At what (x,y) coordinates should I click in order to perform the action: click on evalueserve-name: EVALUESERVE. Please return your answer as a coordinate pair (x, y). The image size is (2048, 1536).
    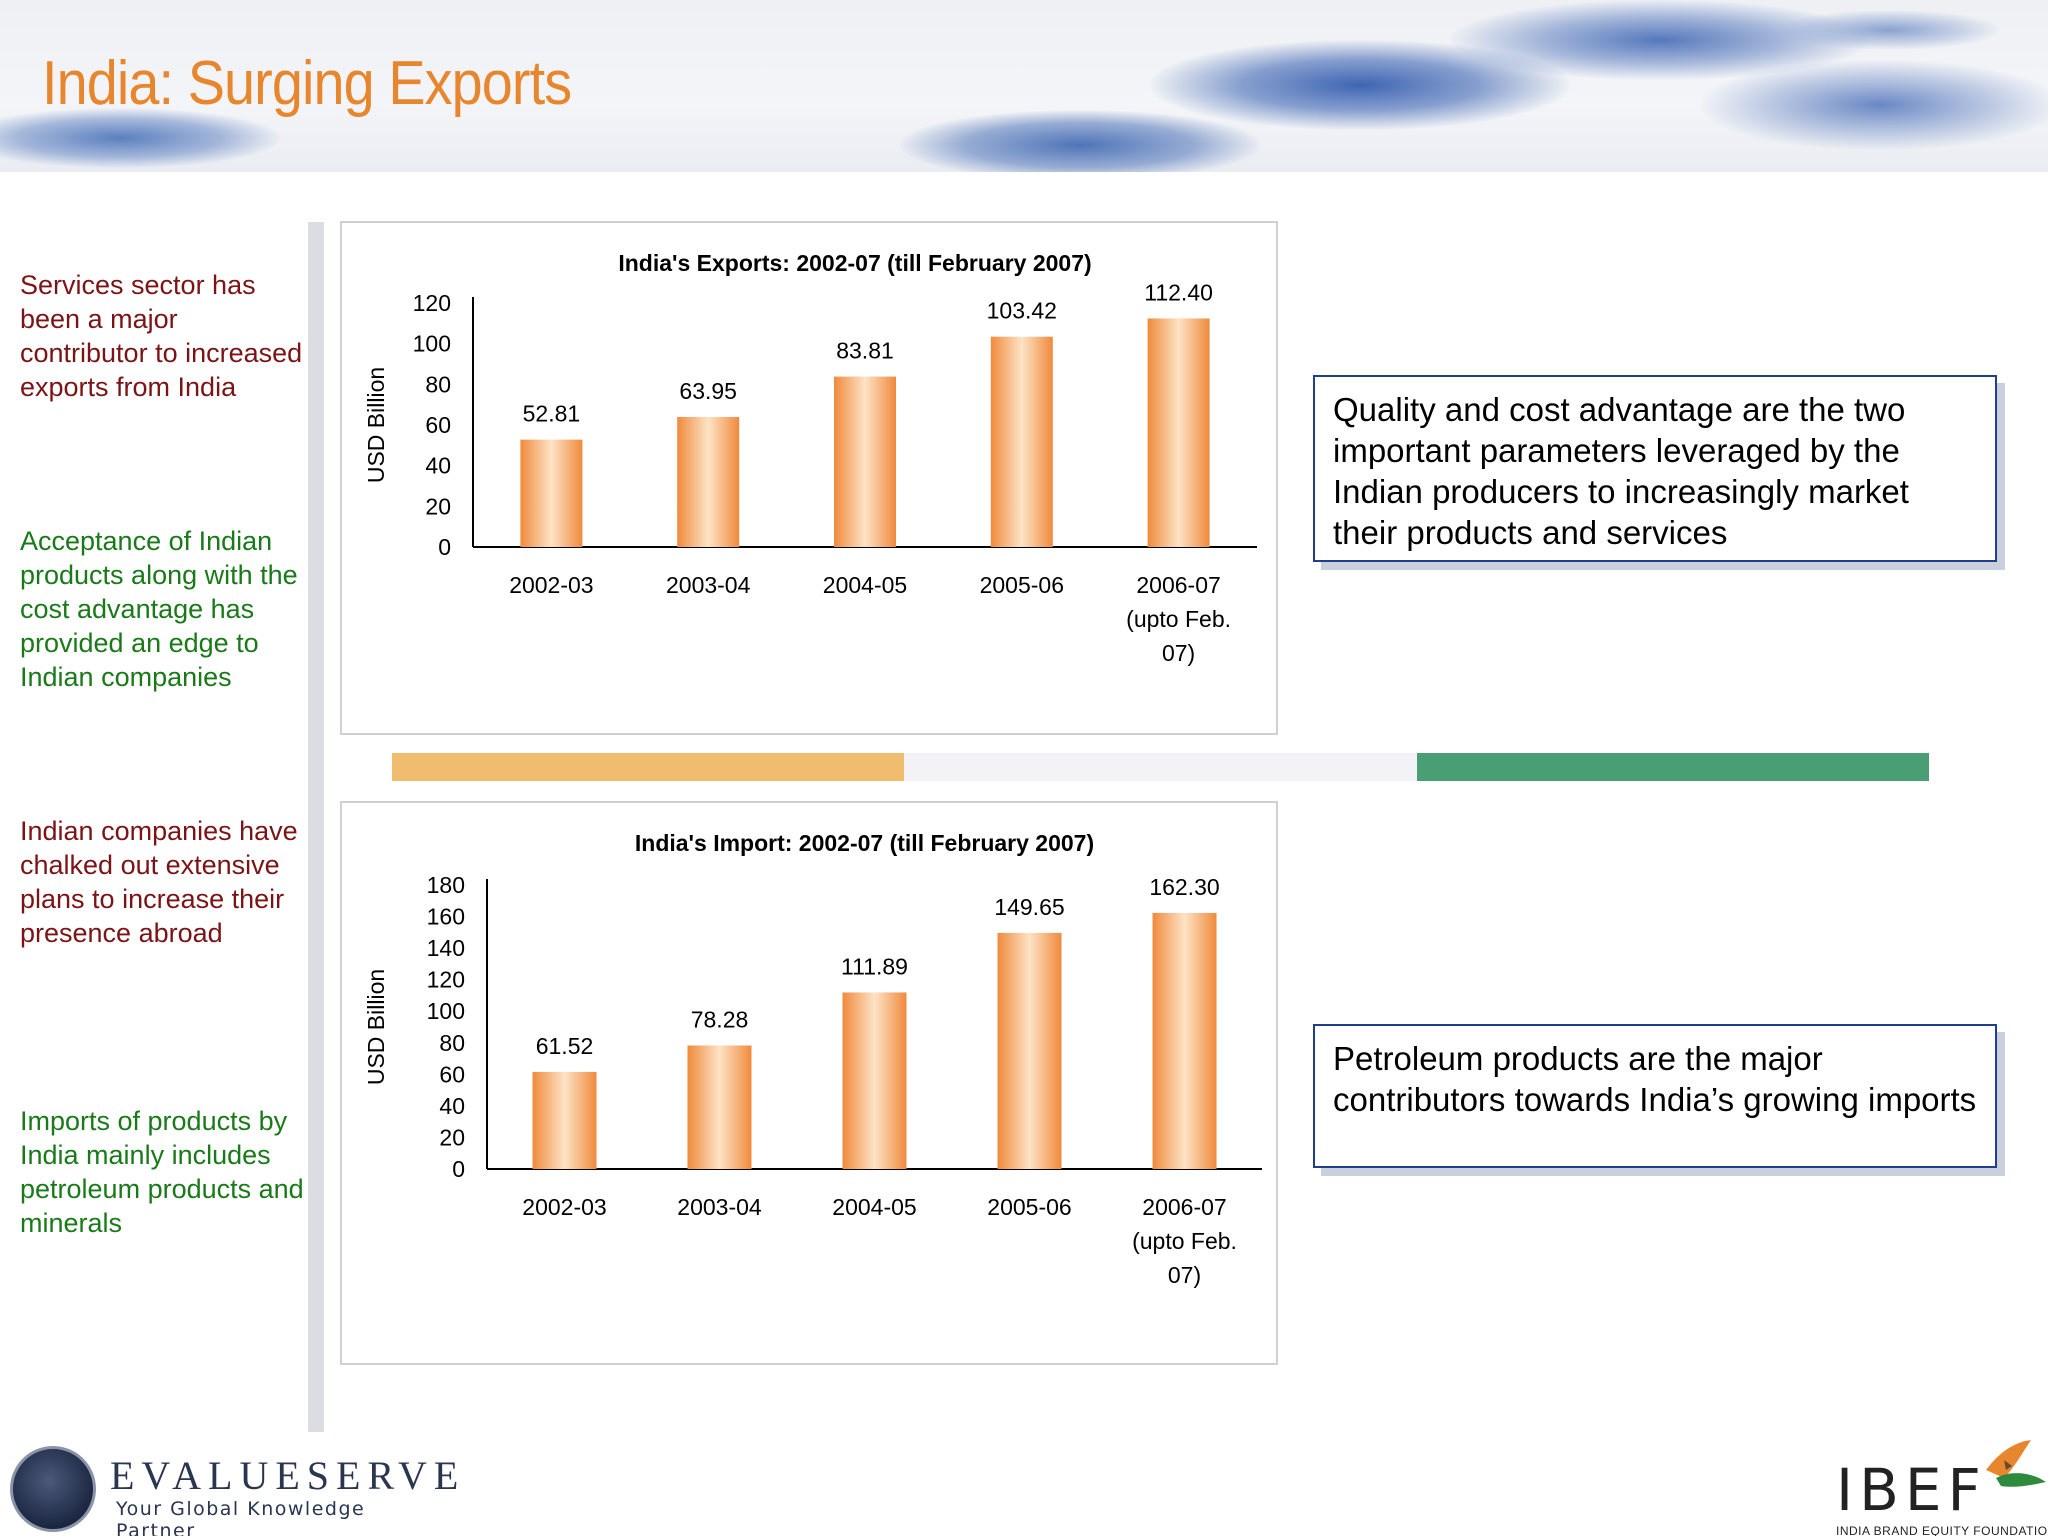
    Looking at the image, I should click on (288, 1475).